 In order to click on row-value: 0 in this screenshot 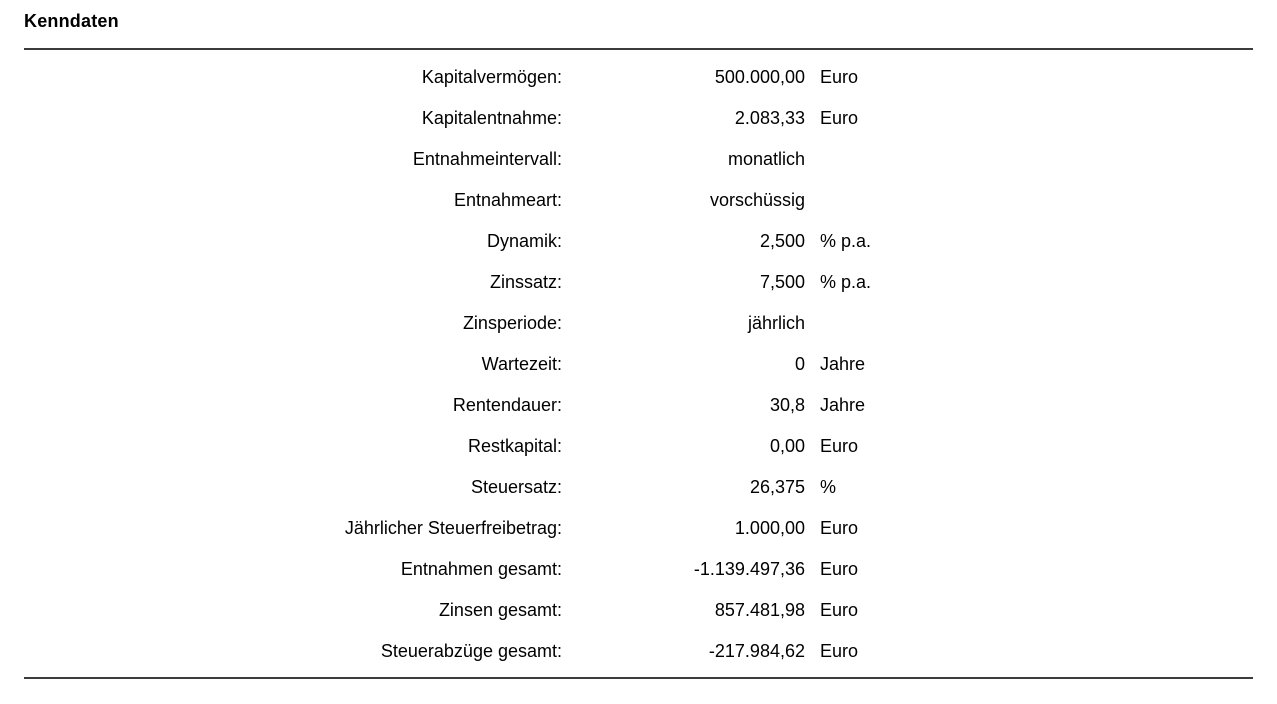, I will do `click(799, 364)`.